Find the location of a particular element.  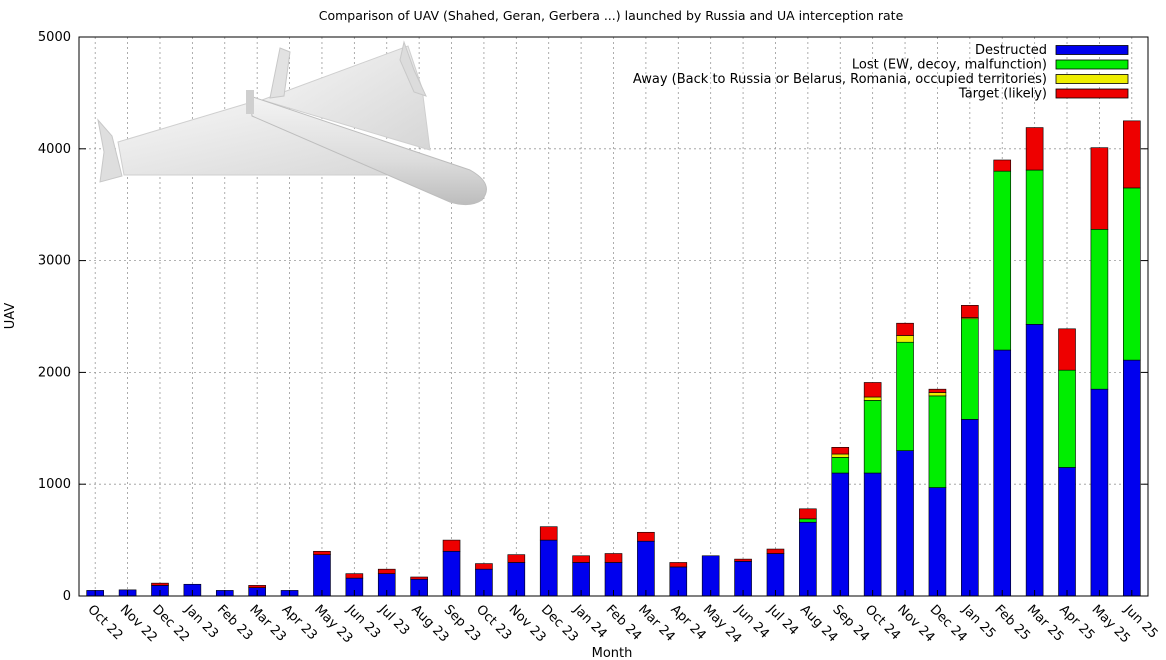

x-tick-label: Feb 25 is located at coordinates (1012, 623).